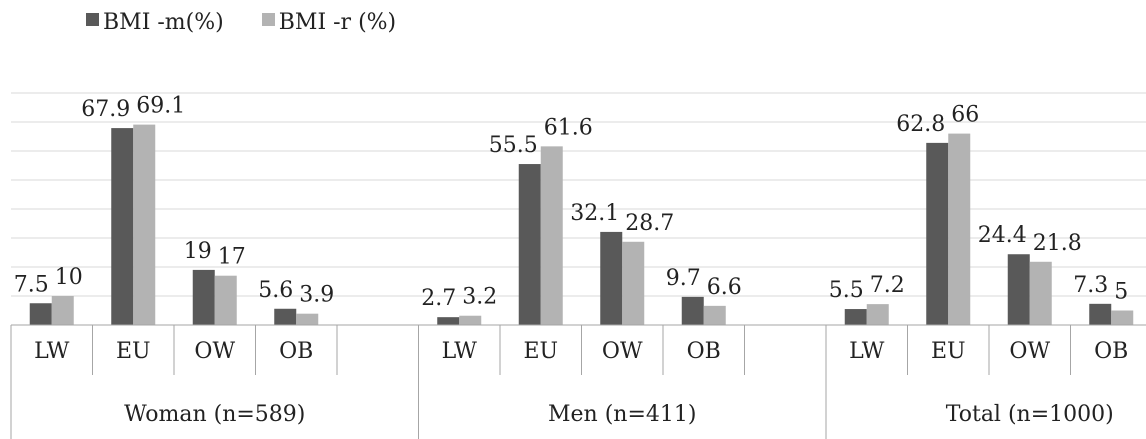  I want to click on value-label: 24.4, so click(1002, 235).